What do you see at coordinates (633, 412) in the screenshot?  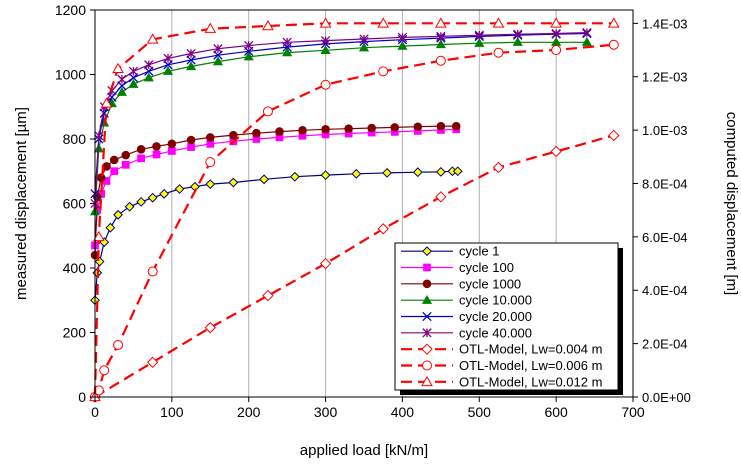 I see `x-tick-label: 700` at bounding box center [633, 412].